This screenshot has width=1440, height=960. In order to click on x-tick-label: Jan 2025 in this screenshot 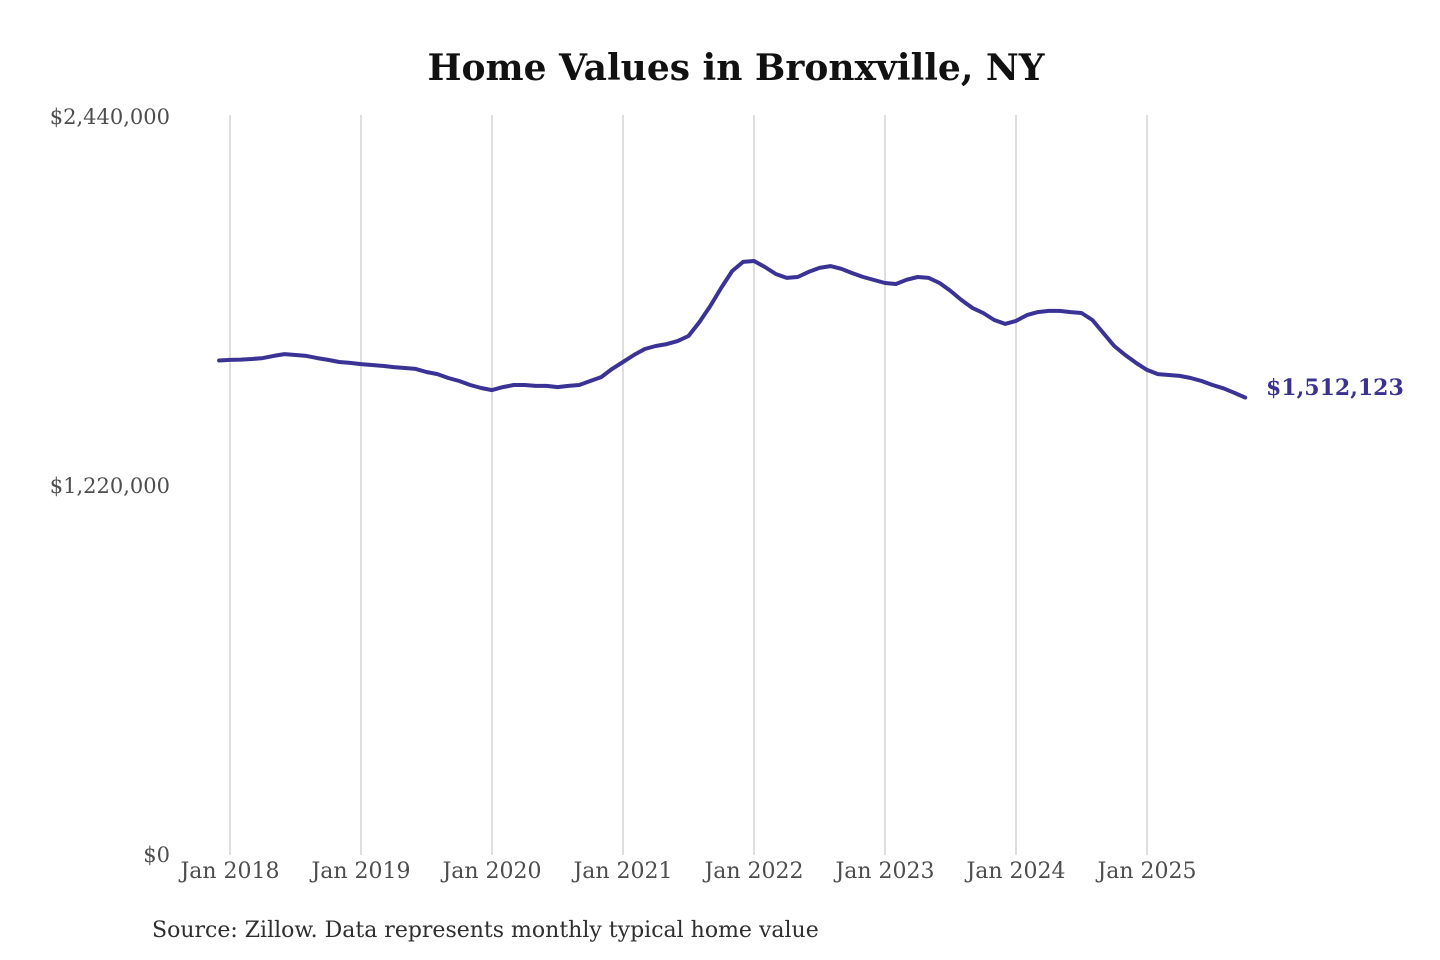, I will do `click(1147, 871)`.